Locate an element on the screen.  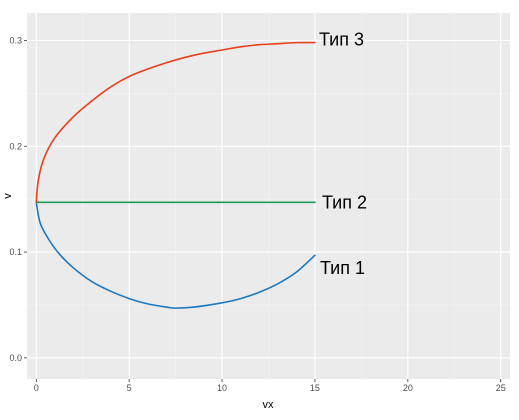
series-labels: Тип 1 Тип 2 Тип 3 is located at coordinates (343, 154).